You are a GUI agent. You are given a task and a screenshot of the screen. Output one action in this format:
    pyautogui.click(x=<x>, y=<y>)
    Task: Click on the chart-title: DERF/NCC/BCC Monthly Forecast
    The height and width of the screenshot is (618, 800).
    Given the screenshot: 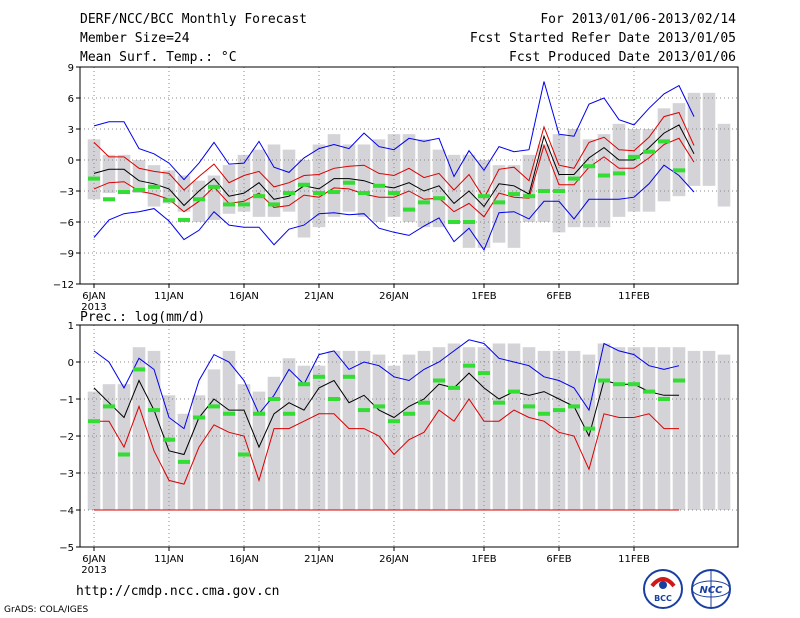 What is the action you would take?
    pyautogui.click(x=193, y=19)
    